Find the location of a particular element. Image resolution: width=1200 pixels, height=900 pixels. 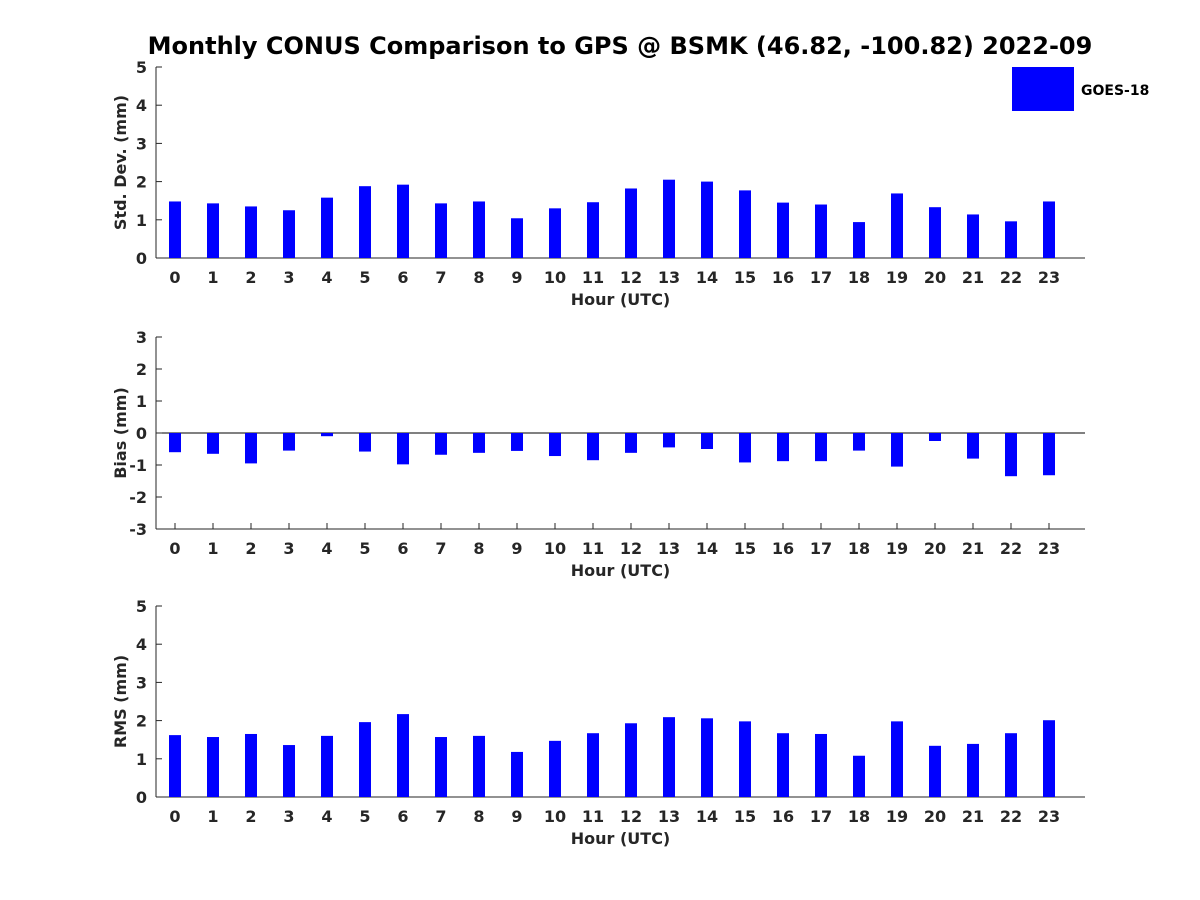

legend-label: GOES-18 is located at coordinates (1115, 91).